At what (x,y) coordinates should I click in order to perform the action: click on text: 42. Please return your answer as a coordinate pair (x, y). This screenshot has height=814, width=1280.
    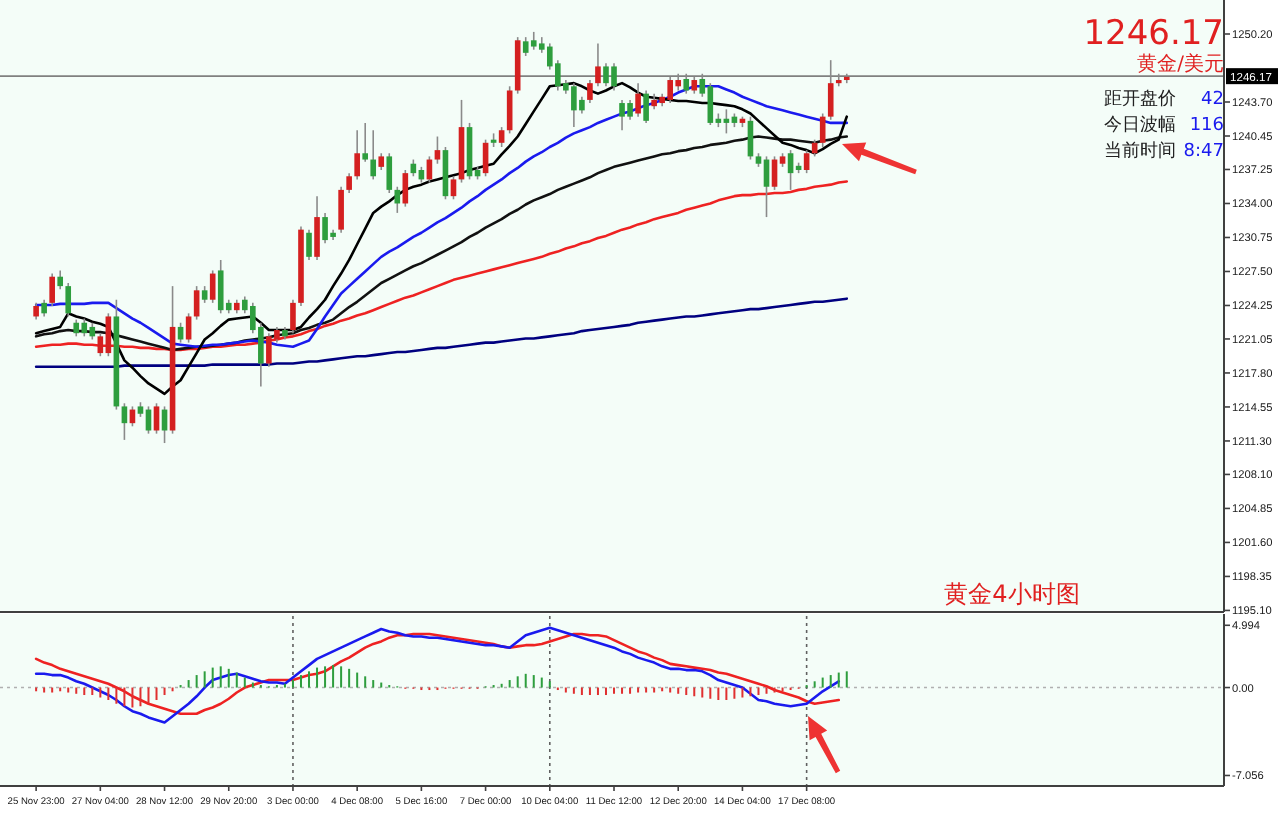
    Looking at the image, I should click on (1212, 100).